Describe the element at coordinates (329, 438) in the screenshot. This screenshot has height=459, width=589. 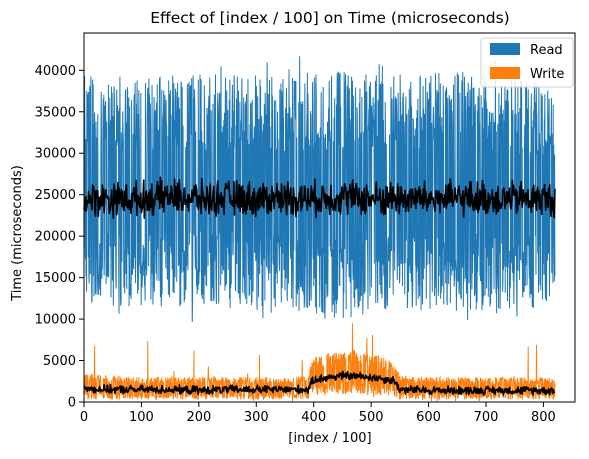
I see `x-axis-label: [index / 100]` at that location.